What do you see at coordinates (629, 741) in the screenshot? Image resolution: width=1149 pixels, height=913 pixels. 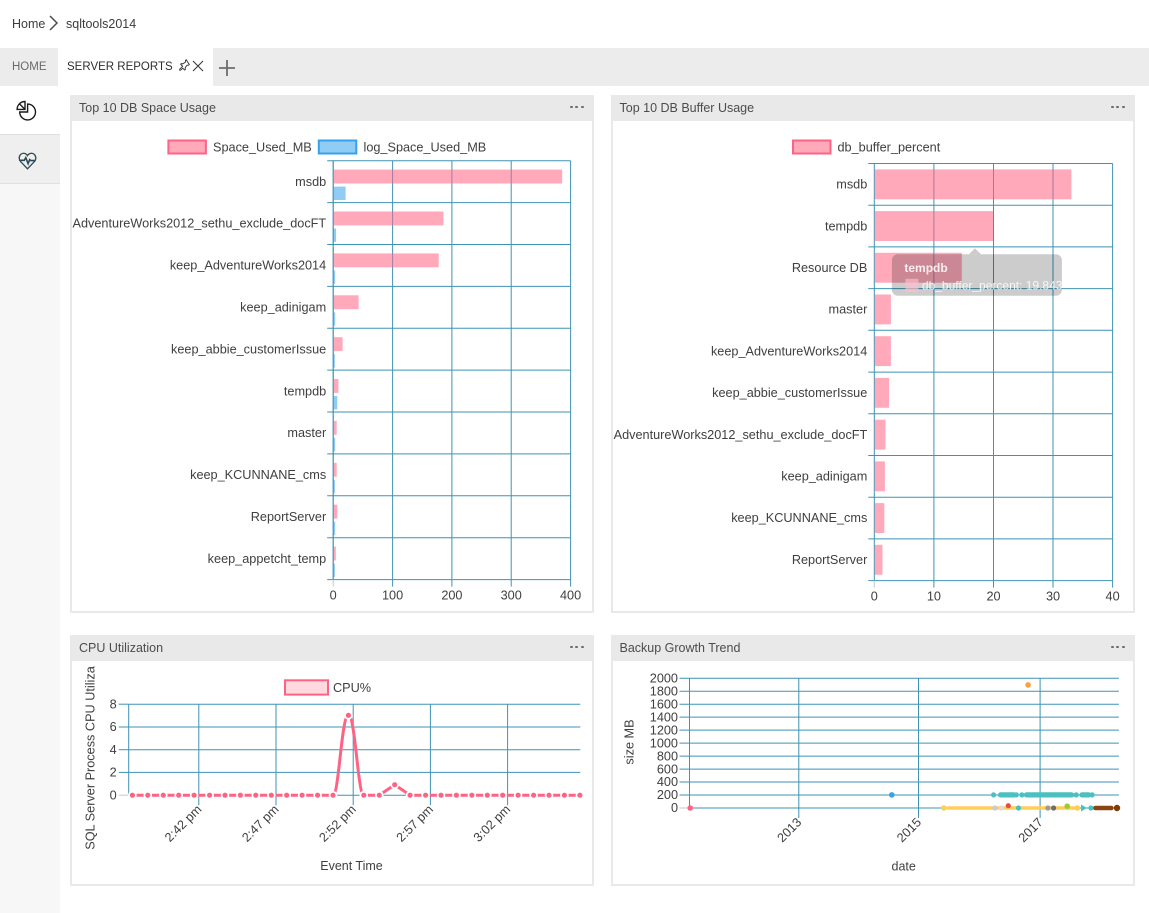 I see `svg-text: size MB` at bounding box center [629, 741].